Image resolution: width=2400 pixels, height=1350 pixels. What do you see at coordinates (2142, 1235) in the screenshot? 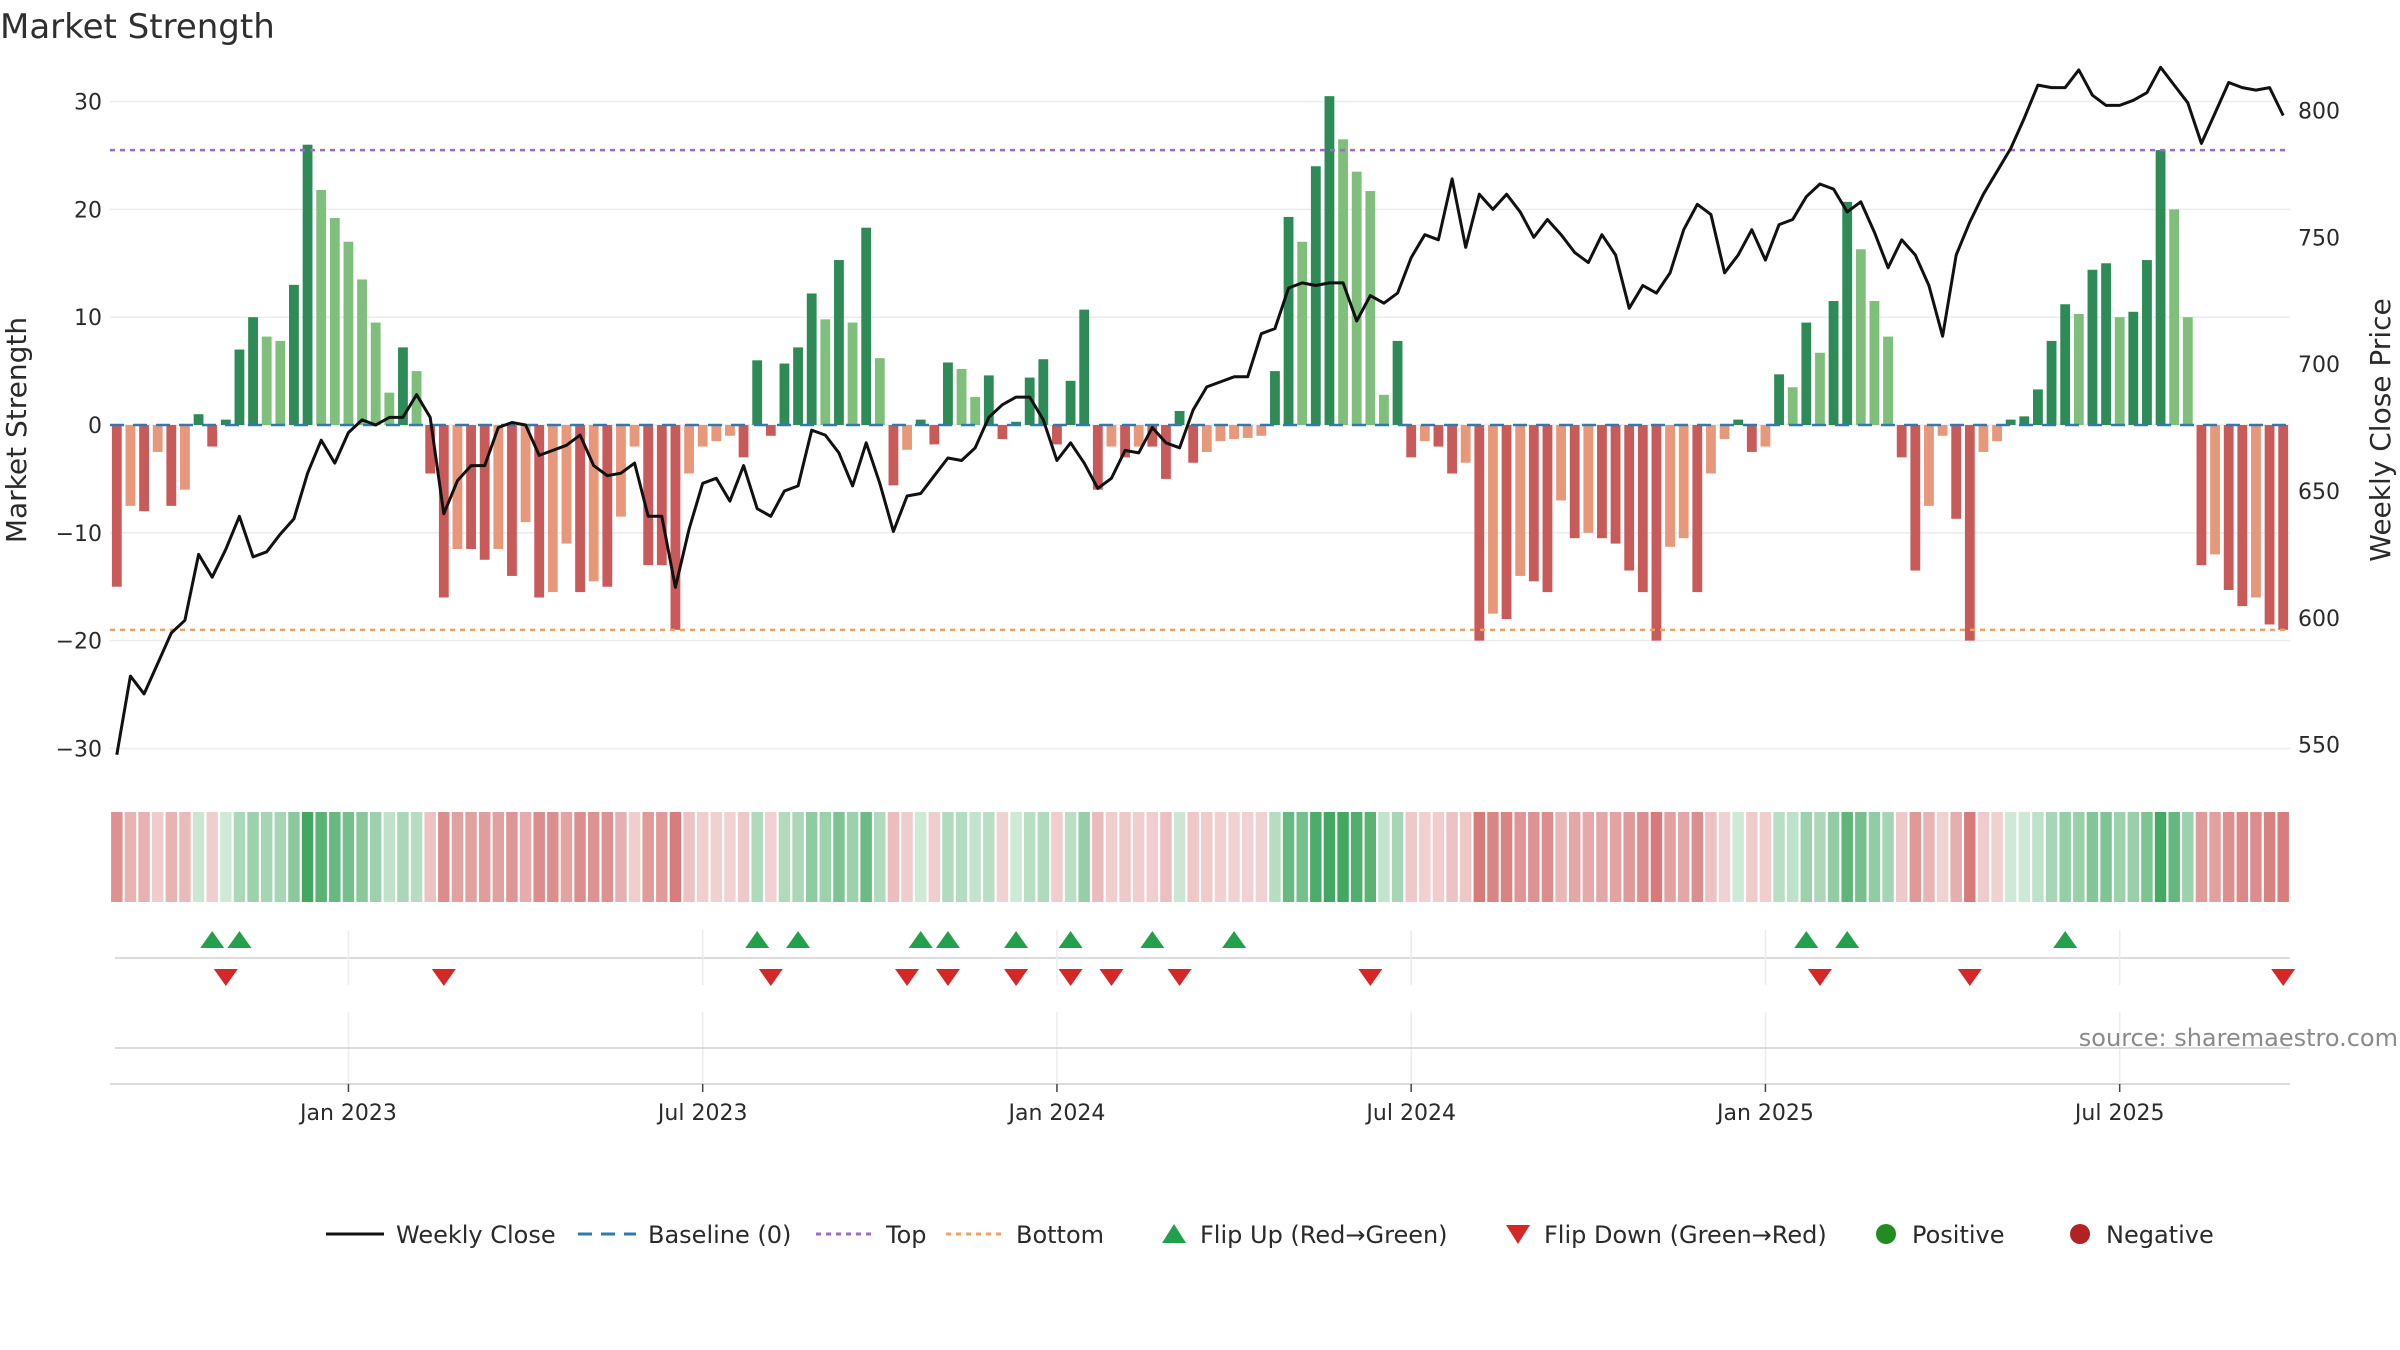
I see `legend-item: Negative` at bounding box center [2142, 1235].